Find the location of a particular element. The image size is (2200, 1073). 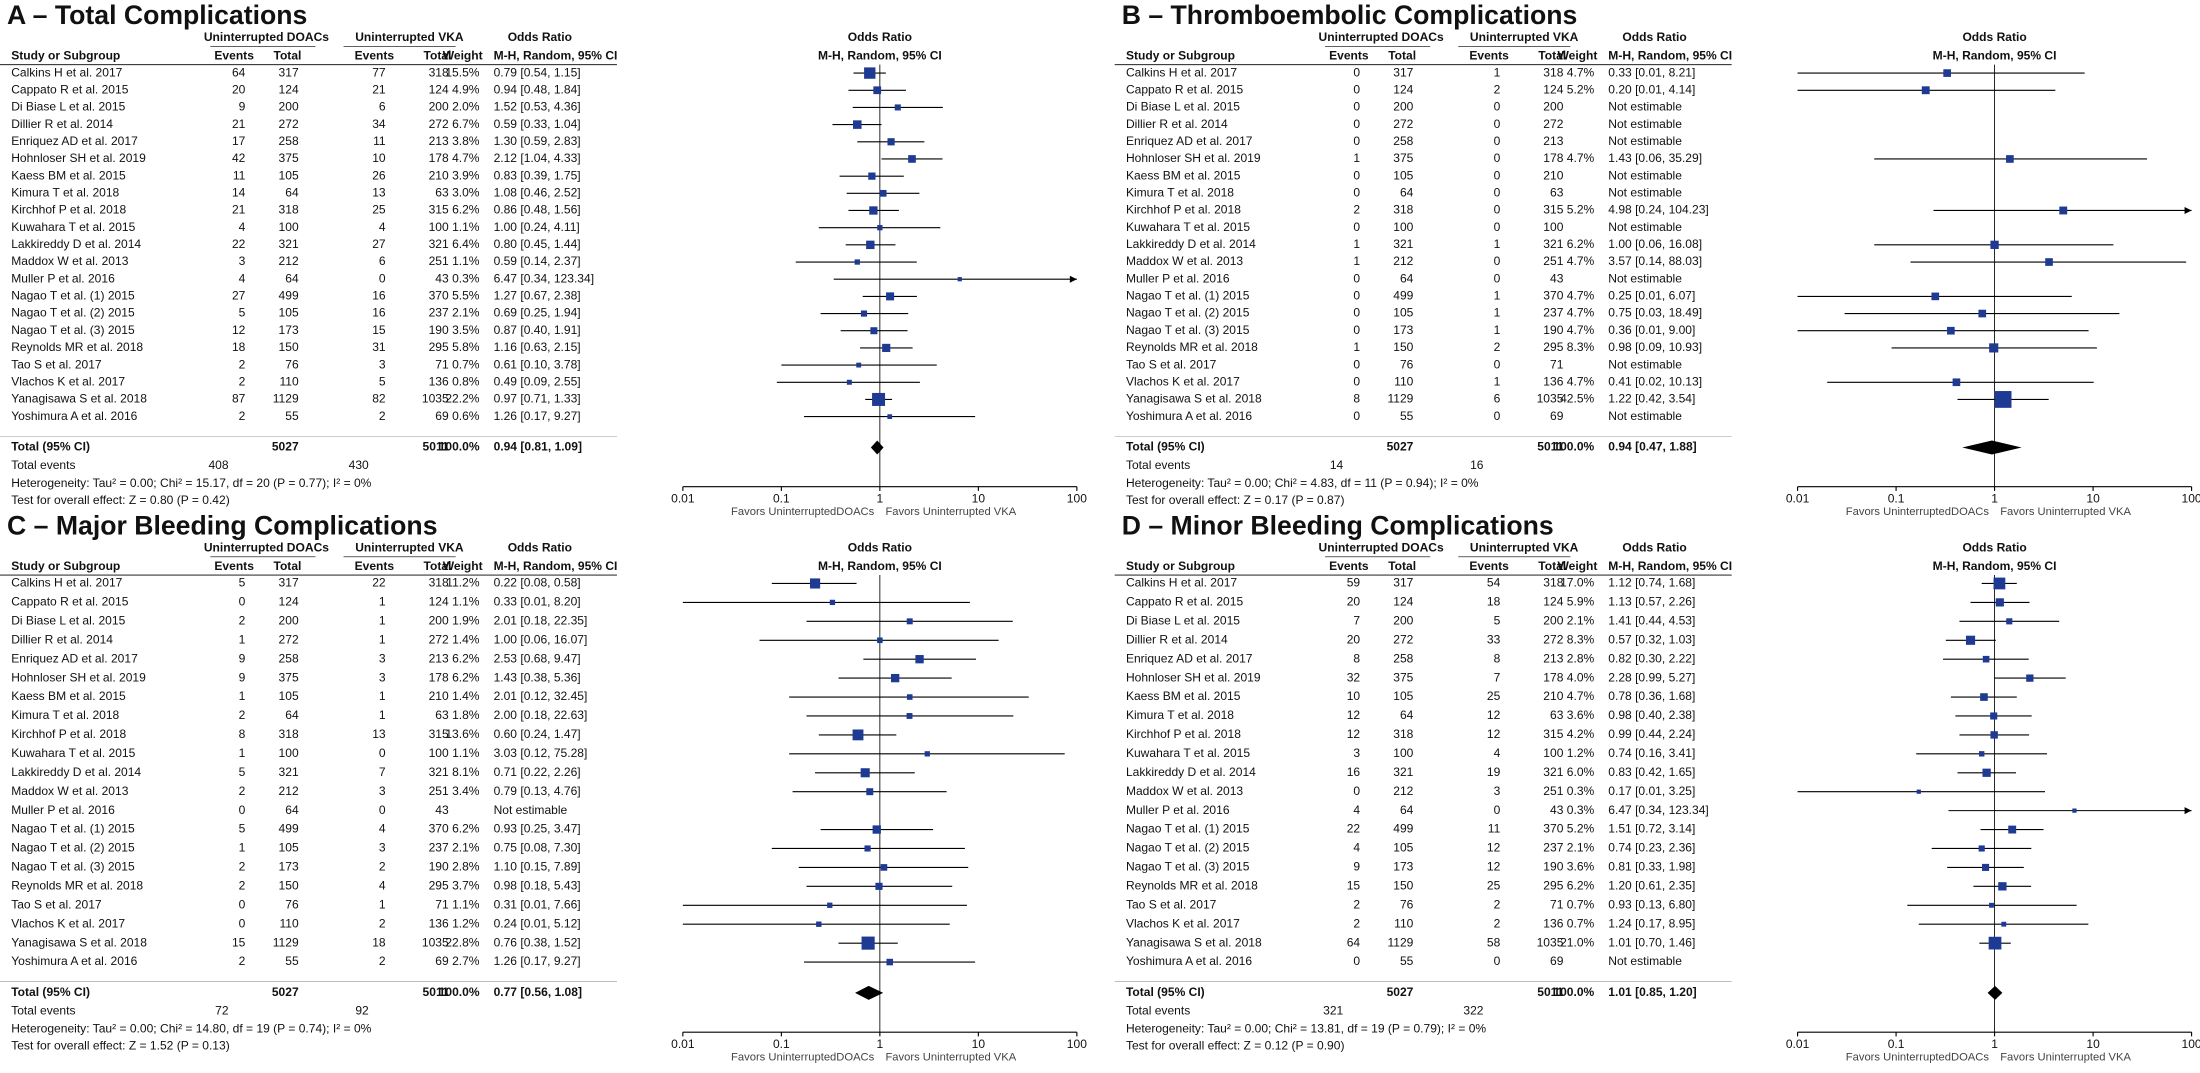

study-name: Kuwahara T et al. 2015 is located at coordinates (73, 227).